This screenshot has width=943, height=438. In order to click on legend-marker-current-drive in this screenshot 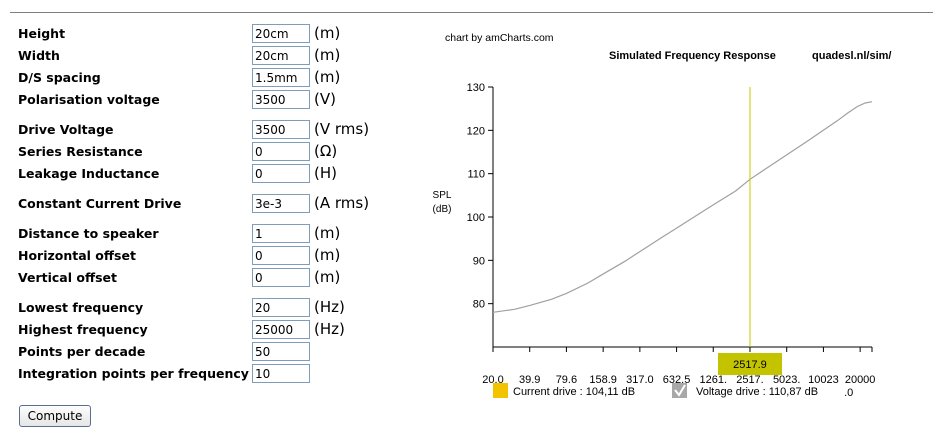, I will do `click(500, 390)`.